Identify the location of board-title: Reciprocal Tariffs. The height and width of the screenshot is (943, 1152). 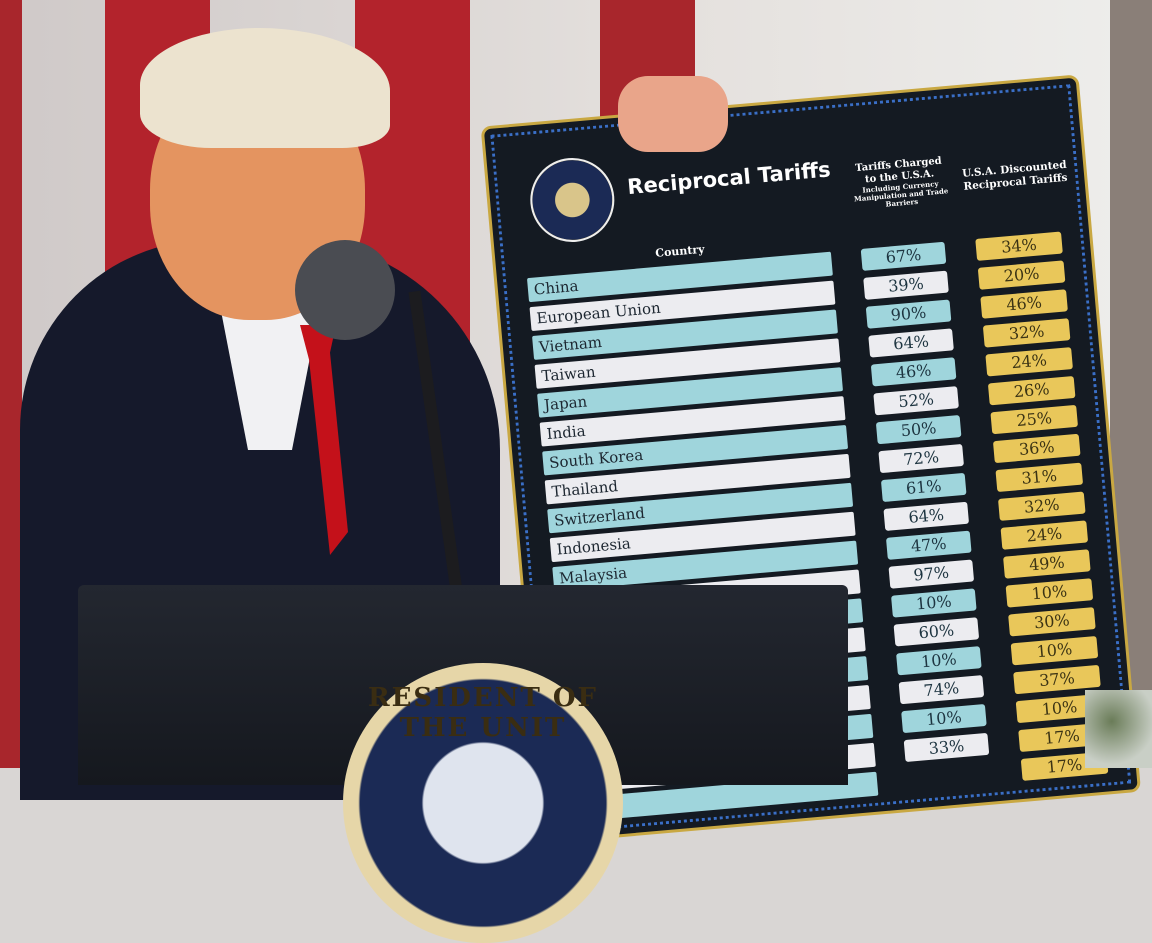
(729, 178).